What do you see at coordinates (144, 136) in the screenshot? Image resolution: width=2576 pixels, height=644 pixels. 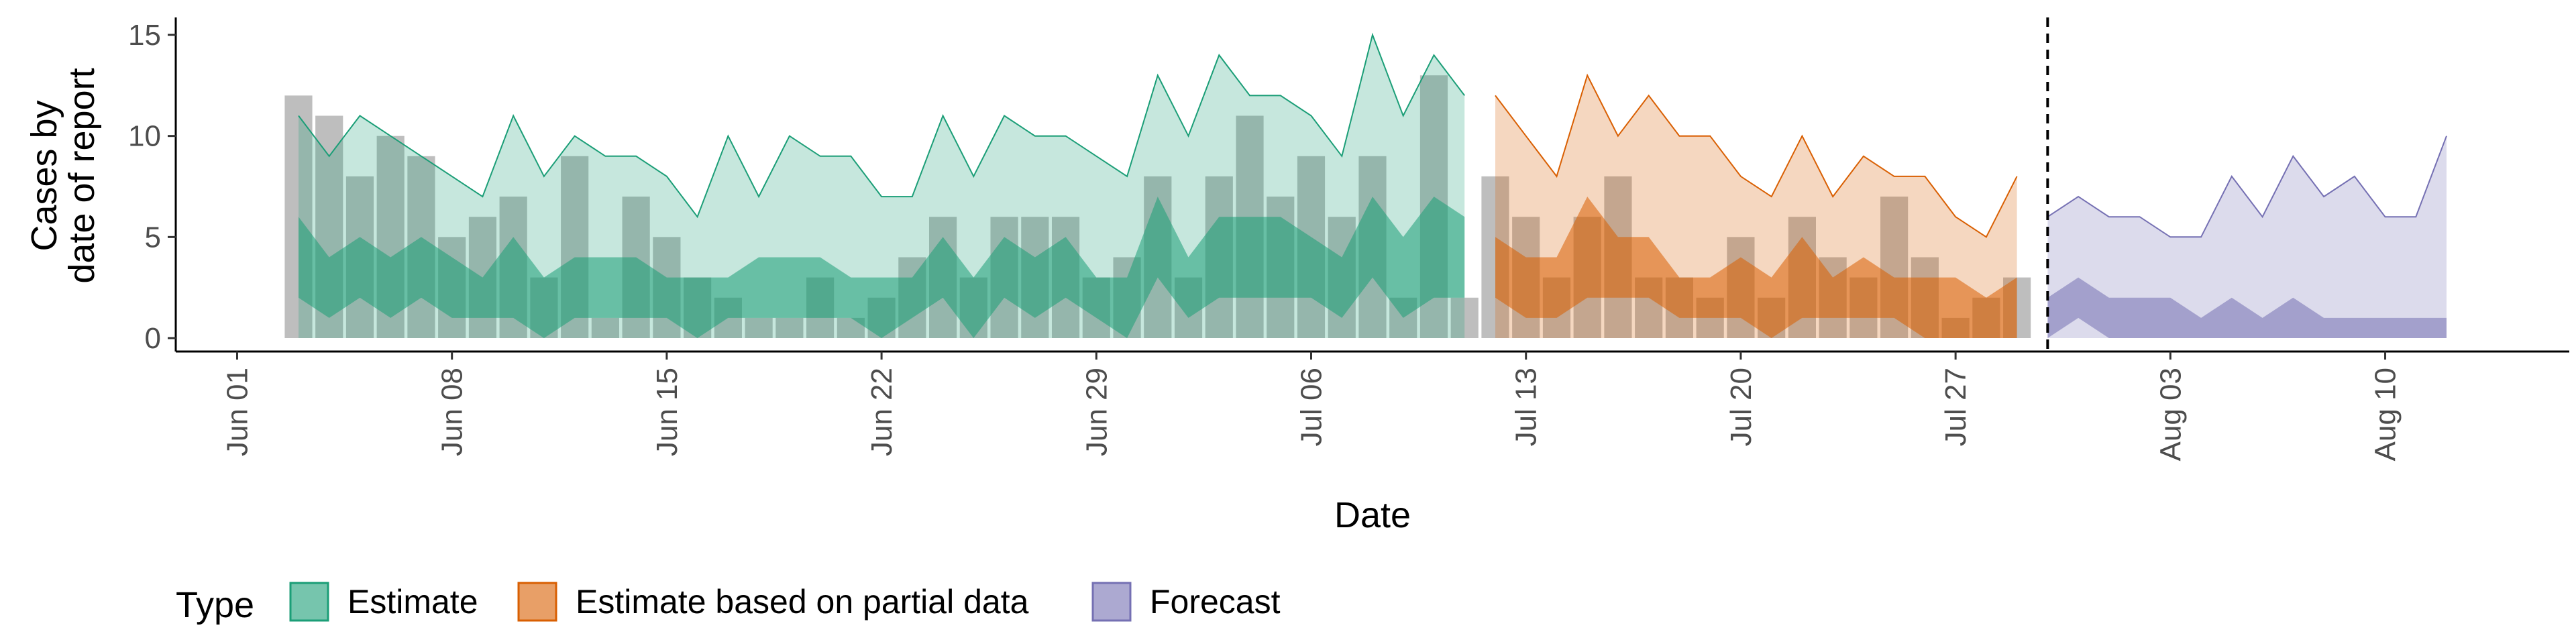 I see `y-tick-label-10: 10` at bounding box center [144, 136].